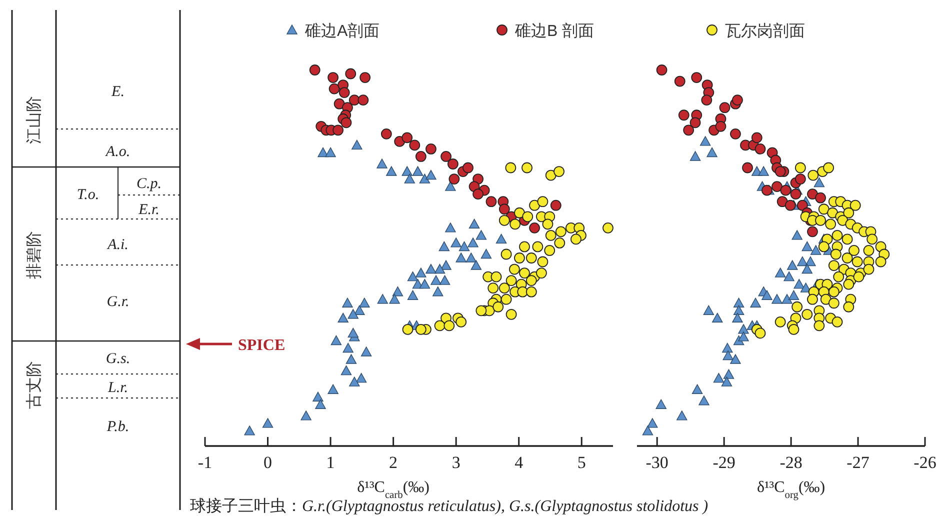 This screenshot has height=518, width=938. Describe the element at coordinates (262, 345) in the screenshot. I see `annotation: SPICE` at that location.